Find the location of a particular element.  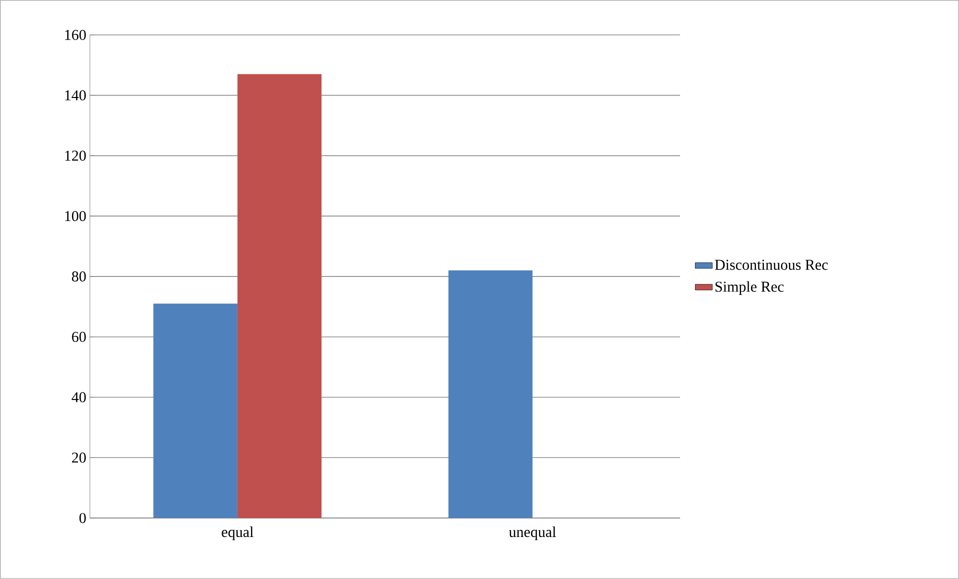

y-tick-label: 60 is located at coordinates (79, 337).